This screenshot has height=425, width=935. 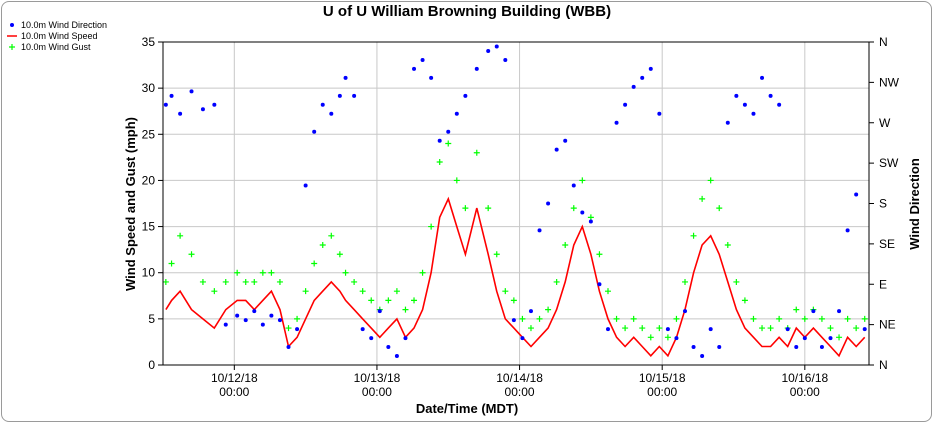 I want to click on x-tick-date: 10/16/18, so click(x=804, y=378).